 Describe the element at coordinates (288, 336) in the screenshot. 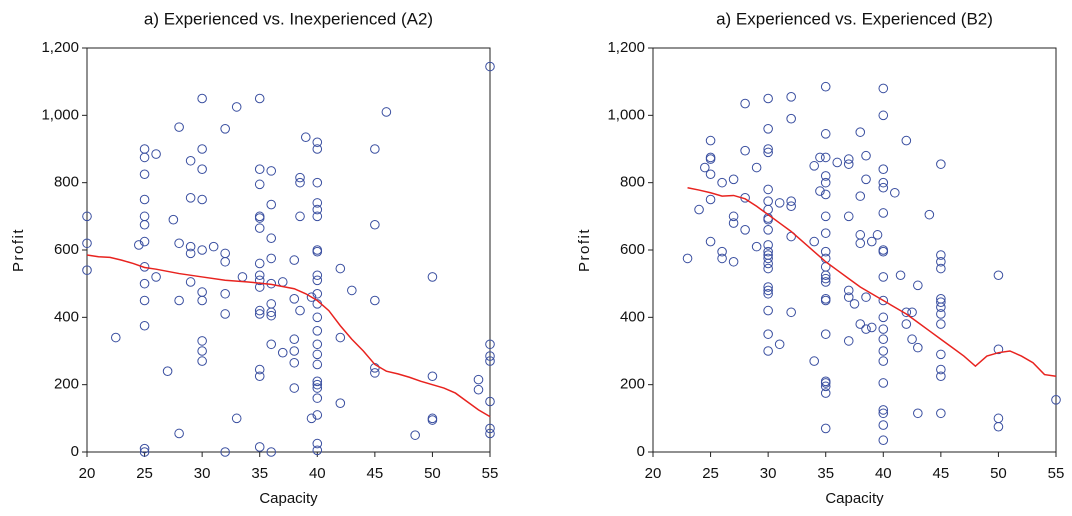

I see `trend-line` at that location.